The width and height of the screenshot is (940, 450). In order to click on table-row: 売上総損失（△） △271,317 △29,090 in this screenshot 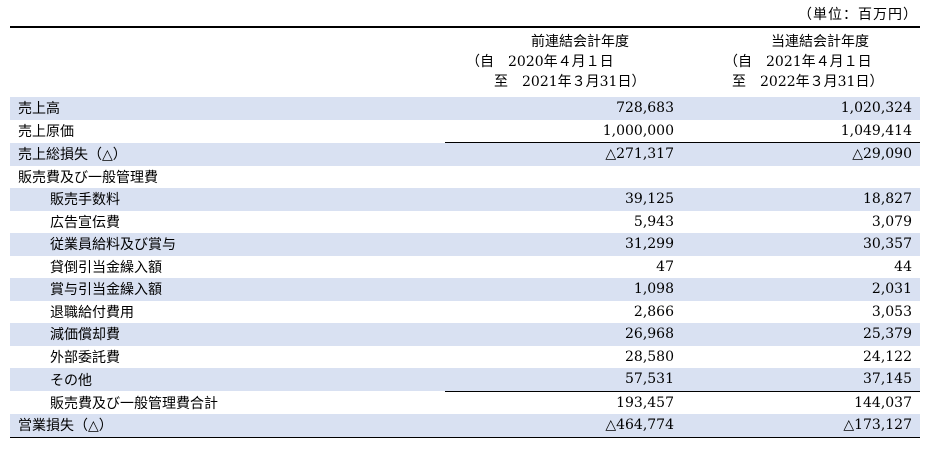, I will do `click(465, 154)`.